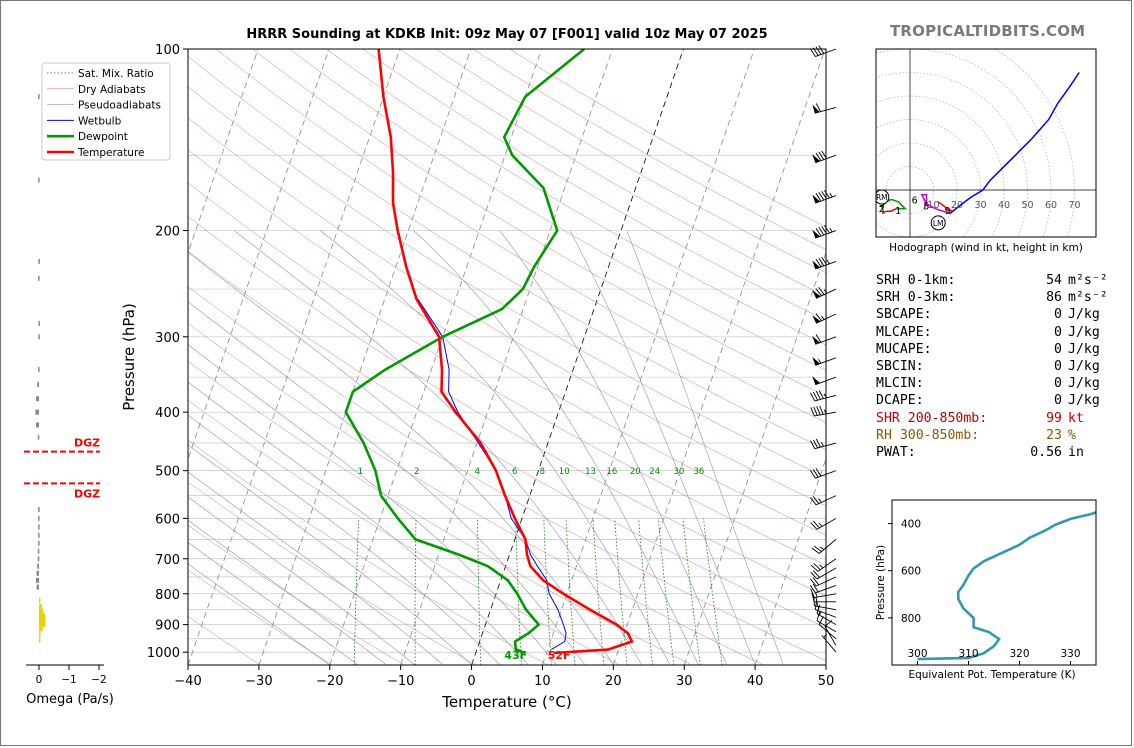 Image resolution: width=1134 pixels, height=748 pixels. Describe the element at coordinates (564, 472) in the screenshot. I see `mixing-ratio-label: 10` at that location.